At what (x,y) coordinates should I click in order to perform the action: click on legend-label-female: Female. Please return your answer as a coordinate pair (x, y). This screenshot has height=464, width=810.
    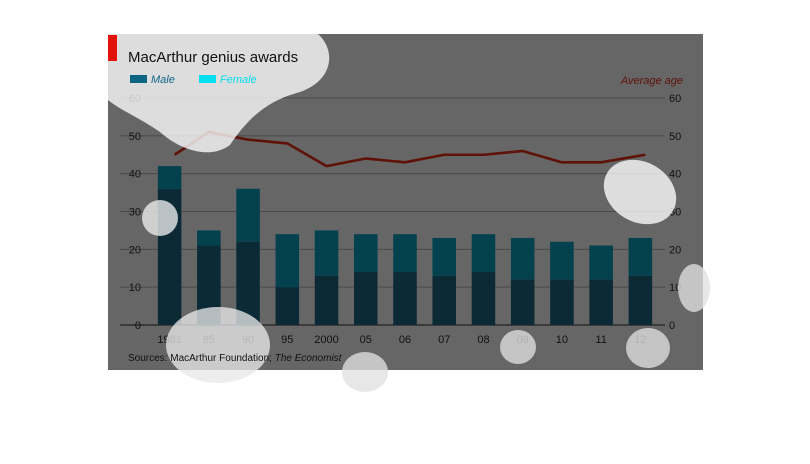
    Looking at the image, I should click on (238, 80).